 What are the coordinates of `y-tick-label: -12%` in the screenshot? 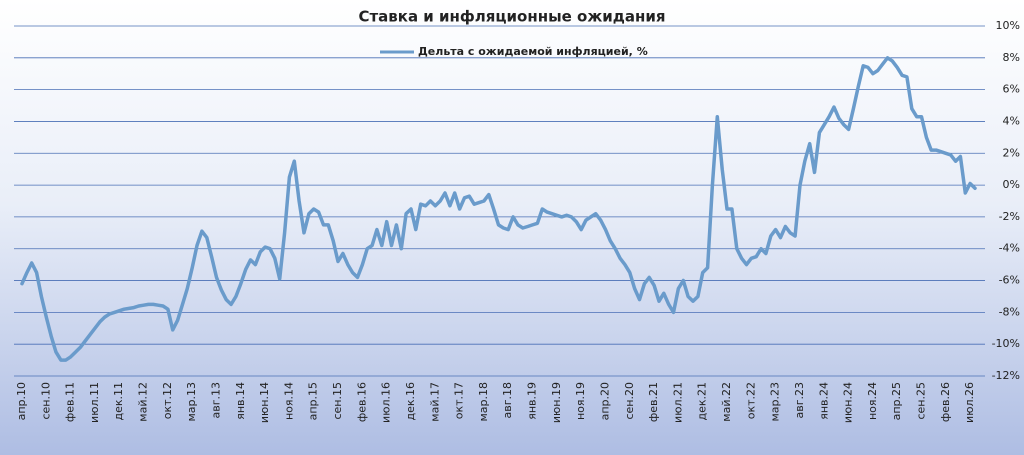 It's located at (1006, 375).